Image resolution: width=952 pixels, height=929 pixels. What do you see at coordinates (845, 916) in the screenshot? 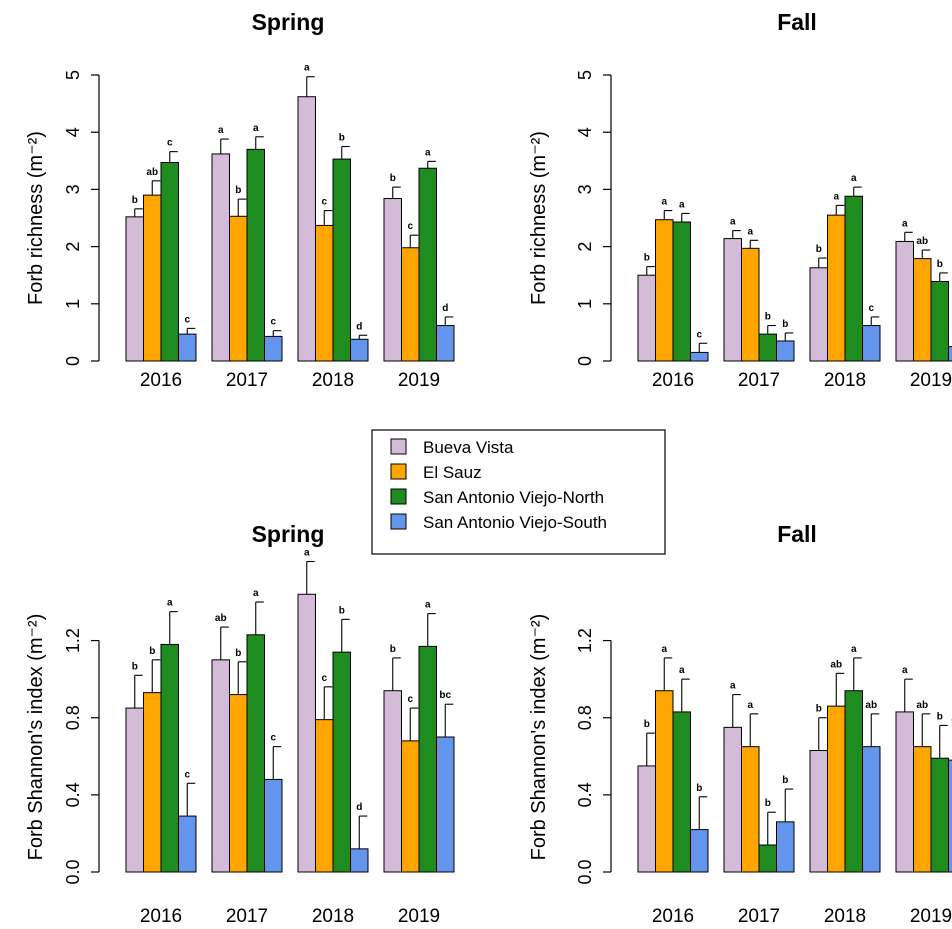
I see `x-tick-label: 2018` at bounding box center [845, 916].